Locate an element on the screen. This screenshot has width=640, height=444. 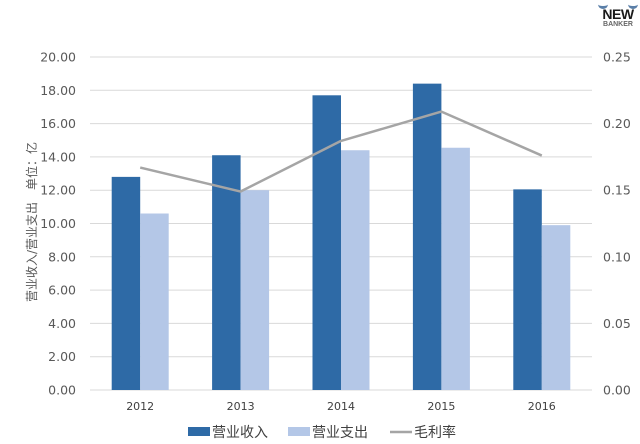
x-tick-label: 2016 is located at coordinates (542, 406).